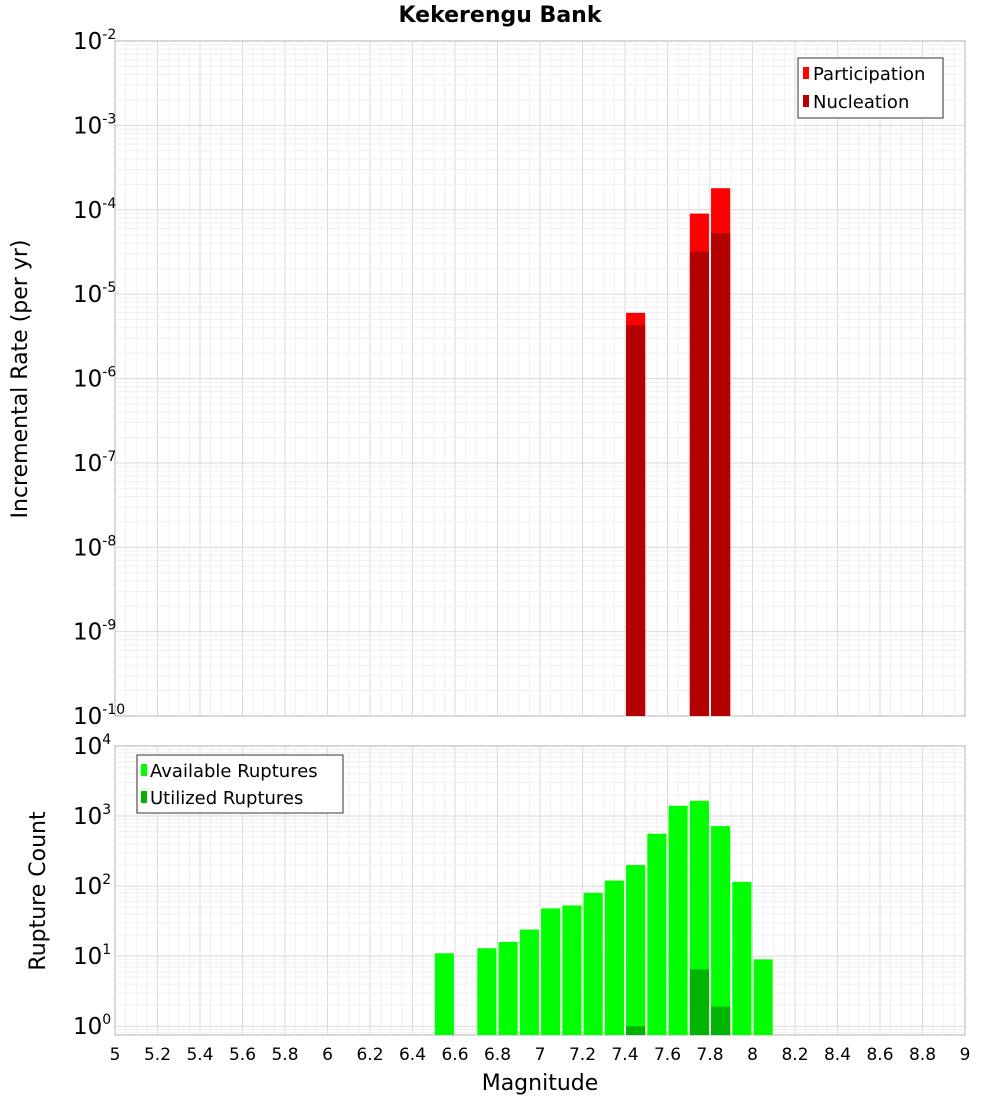  I want to click on x-tick-label: 6.2, so click(369, 1055).